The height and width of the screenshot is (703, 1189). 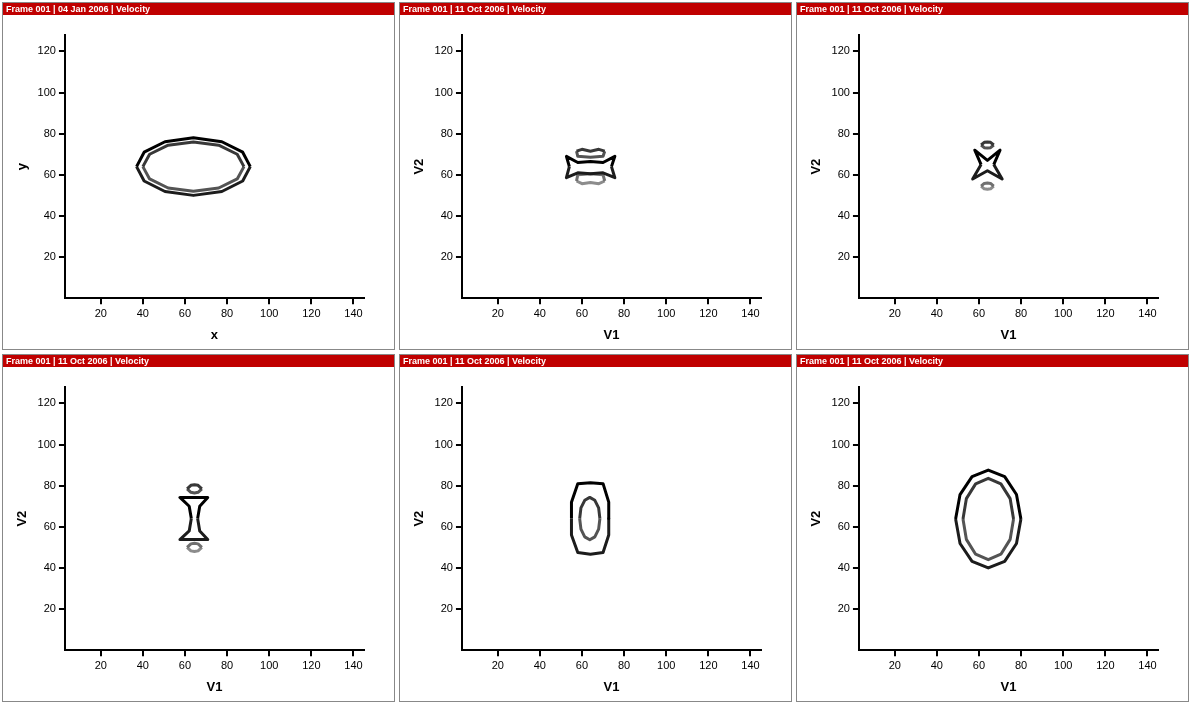 I want to click on y-axis-title: y, so click(x=22, y=166).